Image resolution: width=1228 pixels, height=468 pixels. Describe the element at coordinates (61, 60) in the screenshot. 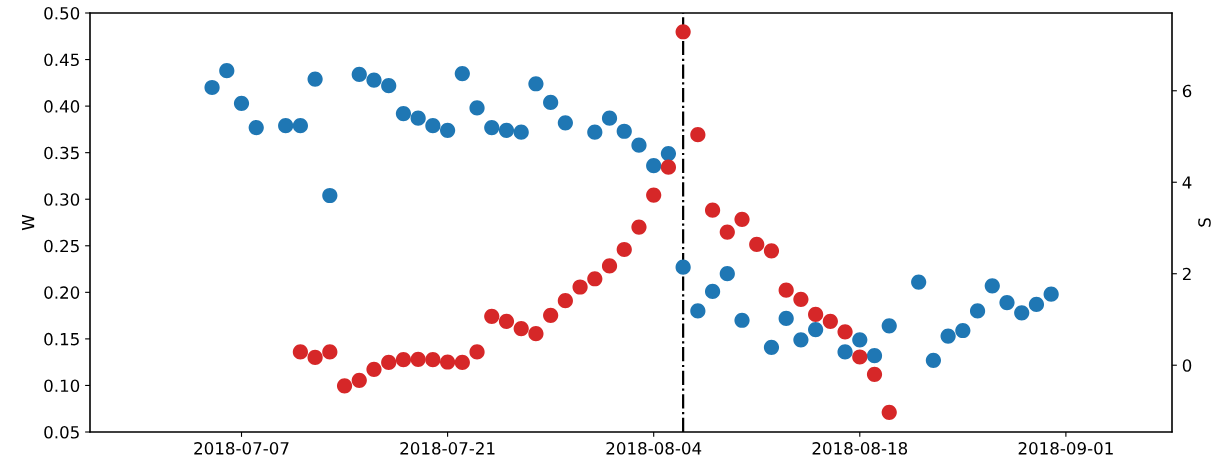

I see `y-tick-label: 0.45` at that location.